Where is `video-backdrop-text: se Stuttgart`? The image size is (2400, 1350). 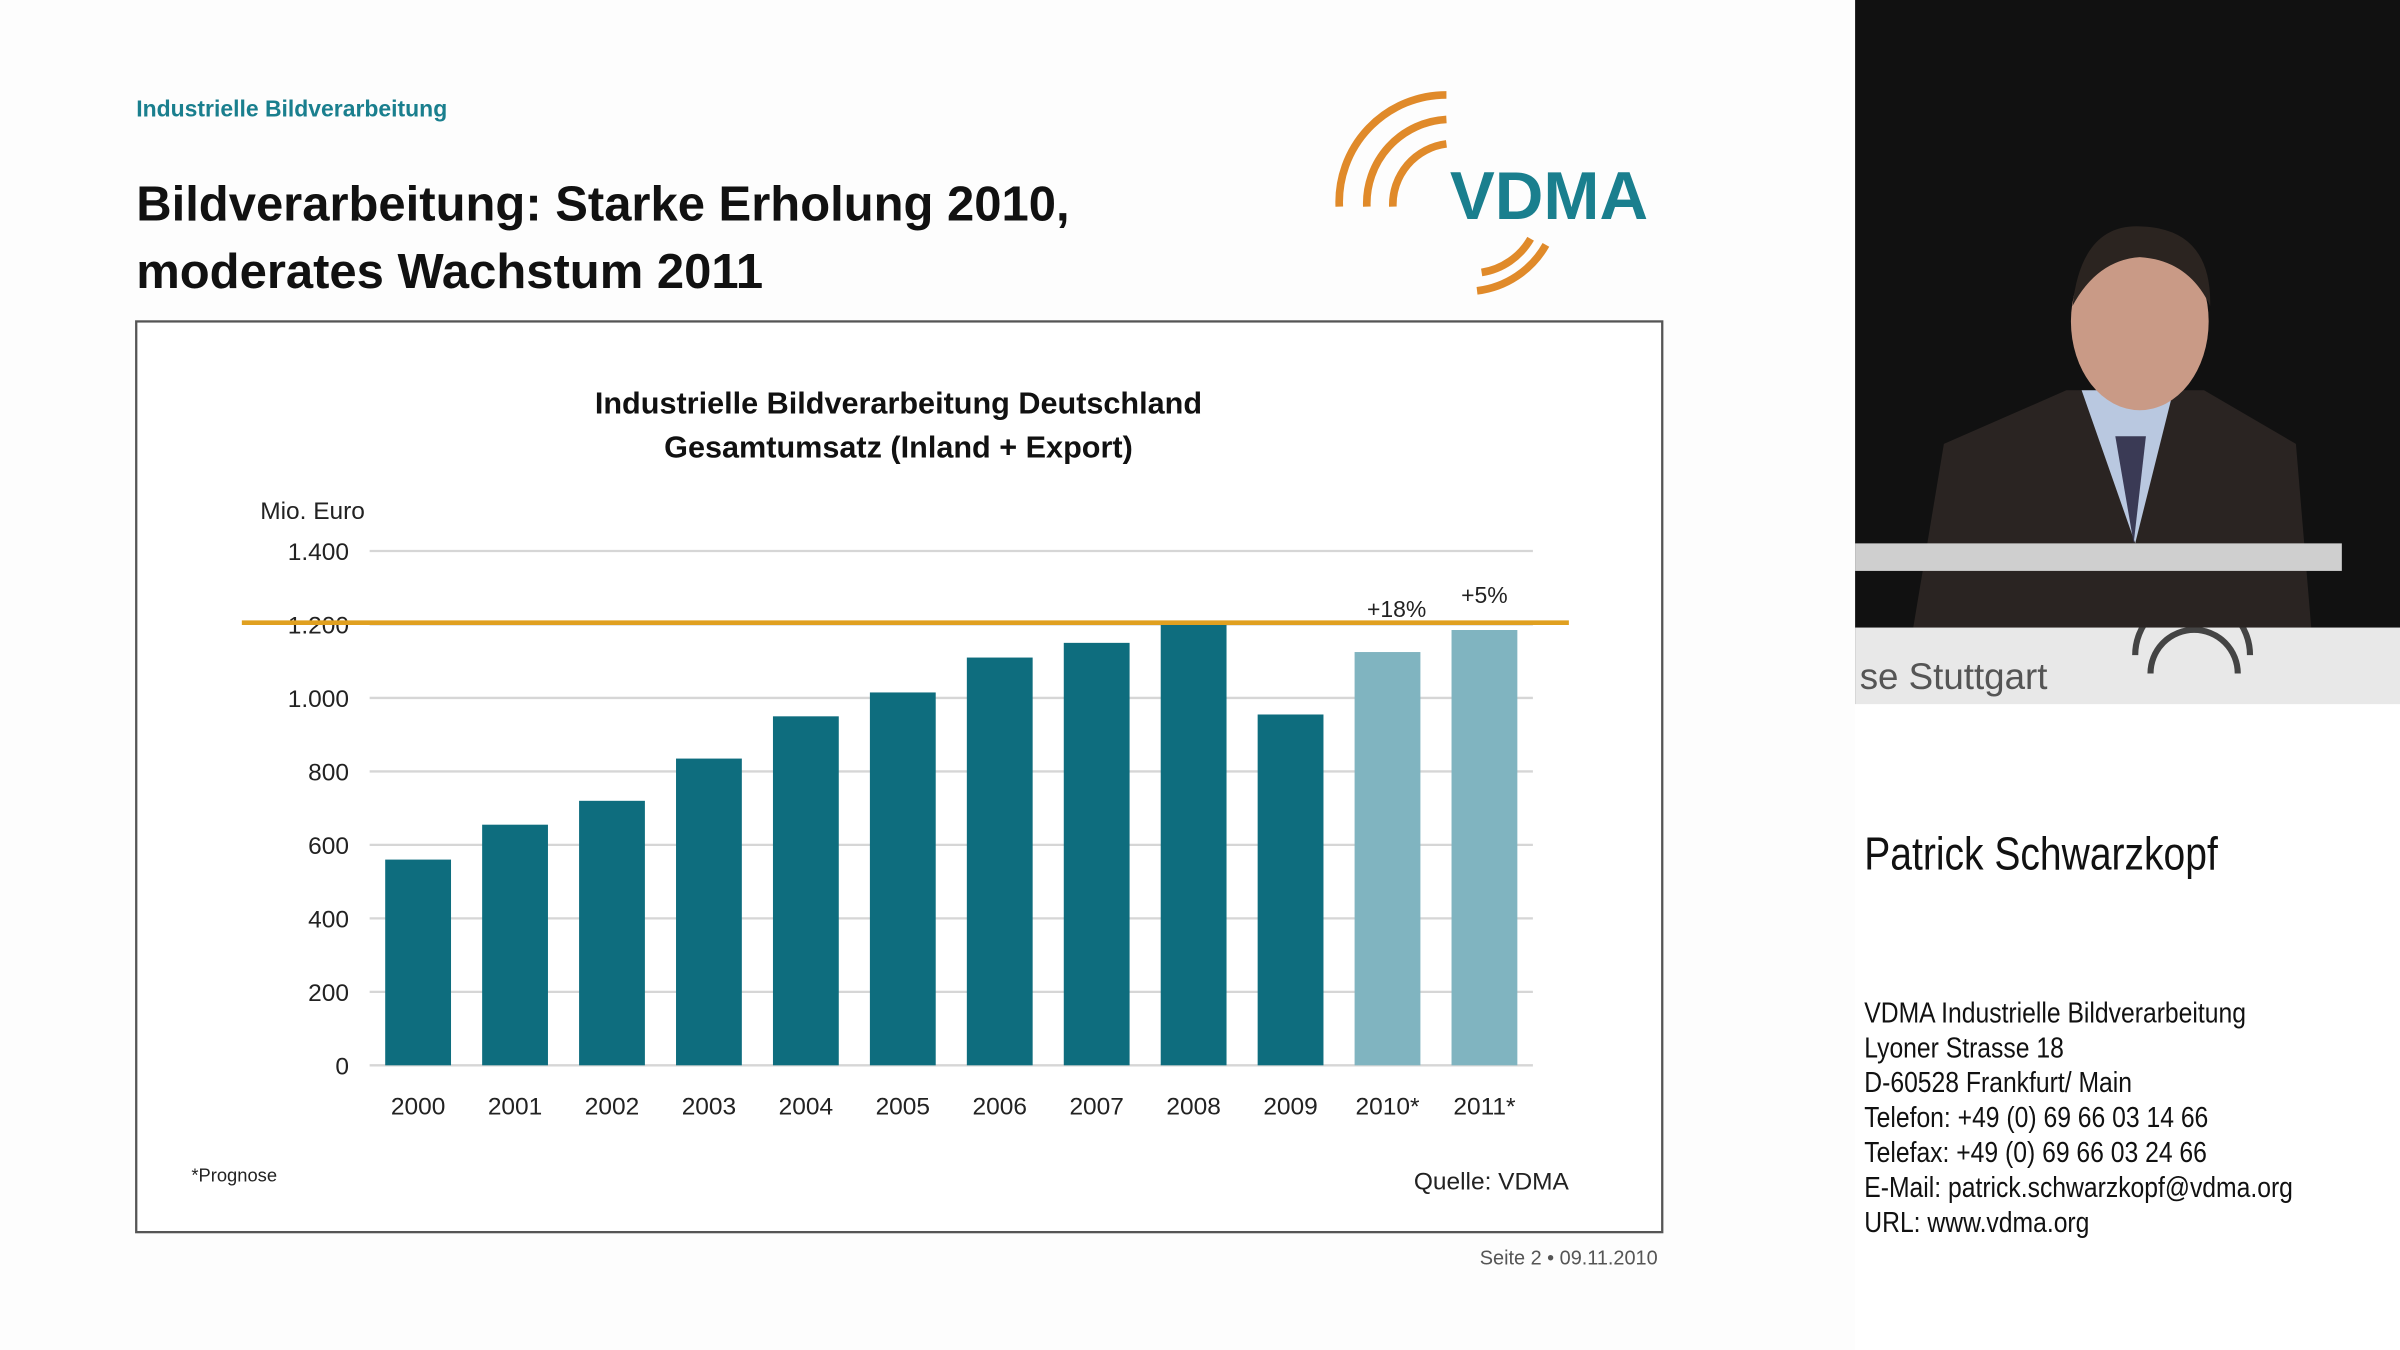 video-backdrop-text: se Stuttgart is located at coordinates (1954, 676).